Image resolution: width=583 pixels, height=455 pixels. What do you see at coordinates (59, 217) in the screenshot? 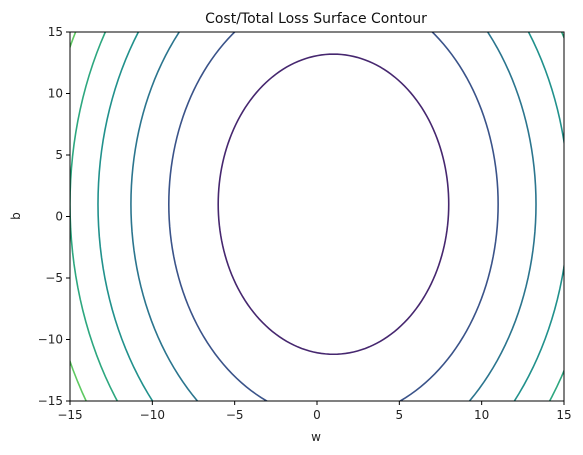
I see `y-tick-label: 0` at bounding box center [59, 217].